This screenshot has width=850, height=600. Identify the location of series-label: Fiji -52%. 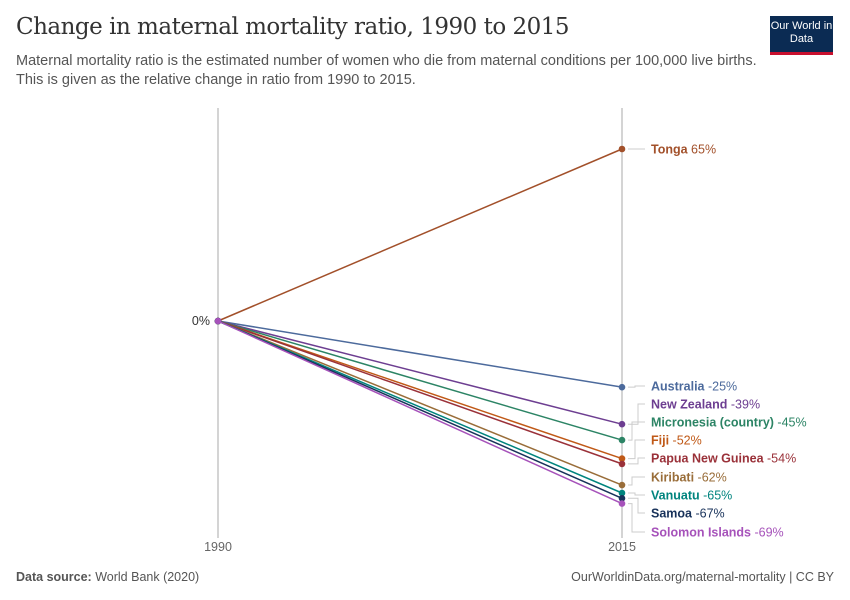
(676, 441).